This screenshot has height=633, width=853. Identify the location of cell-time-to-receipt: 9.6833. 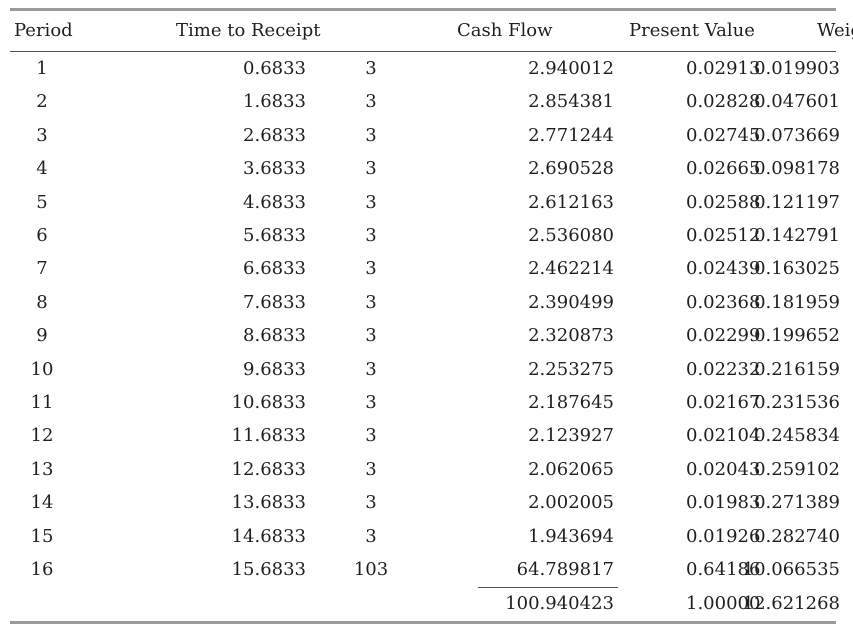
(192, 369).